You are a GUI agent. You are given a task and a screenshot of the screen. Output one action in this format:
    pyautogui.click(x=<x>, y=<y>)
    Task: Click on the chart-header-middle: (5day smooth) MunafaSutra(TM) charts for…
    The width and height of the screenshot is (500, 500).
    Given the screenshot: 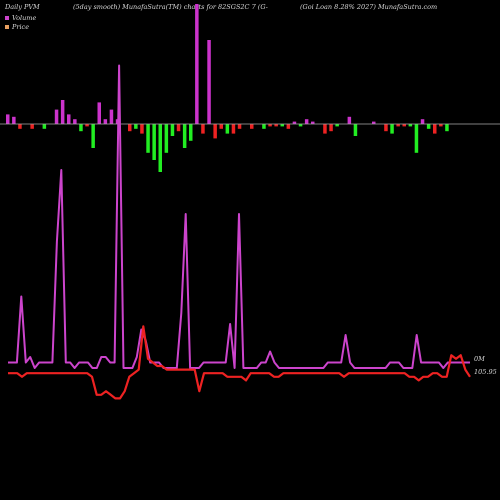 What is the action you would take?
    pyautogui.click(x=170, y=7)
    